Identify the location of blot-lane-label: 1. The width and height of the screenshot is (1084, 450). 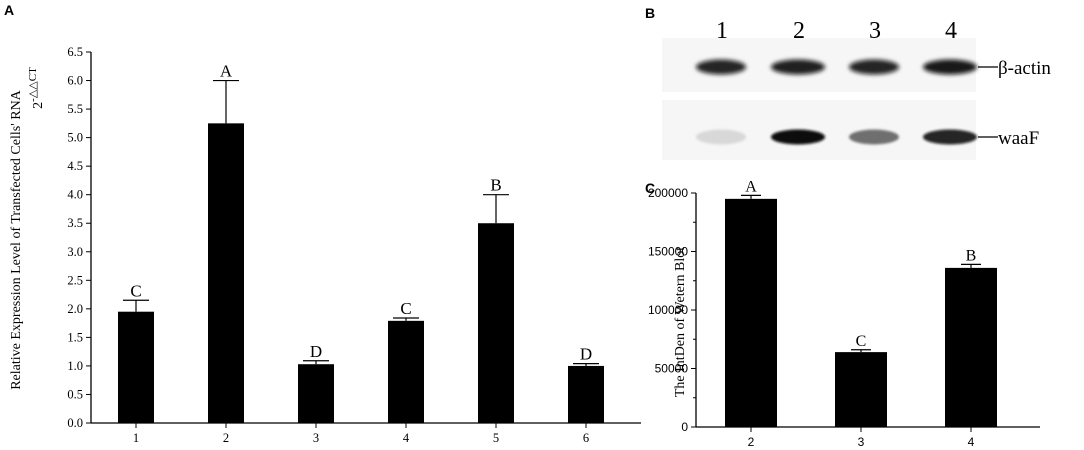
(722, 31).